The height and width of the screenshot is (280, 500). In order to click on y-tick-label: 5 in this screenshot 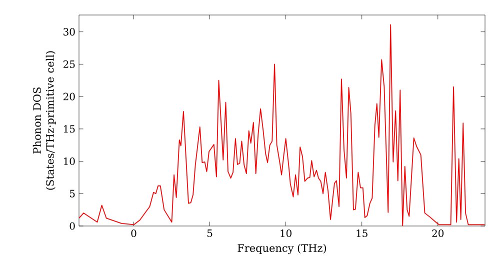, I will do `click(72, 194)`.